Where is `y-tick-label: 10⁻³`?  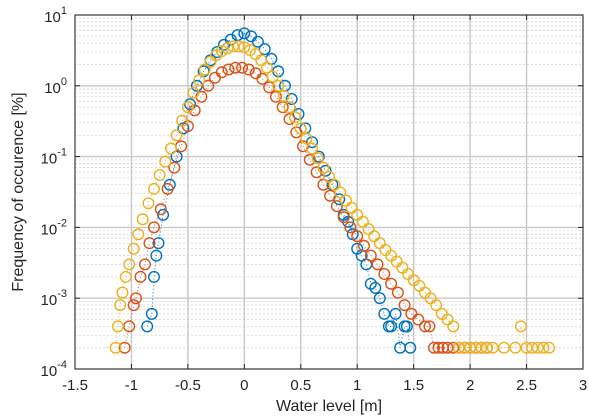 y-tick-label: 10⁻³ is located at coordinates (54, 298).